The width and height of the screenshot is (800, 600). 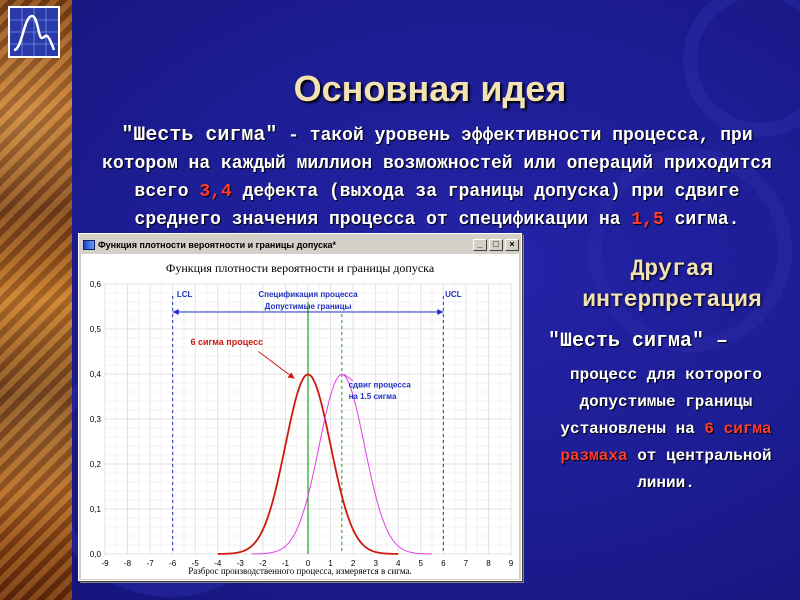 I want to click on x-tick-label: -5, so click(x=196, y=563).